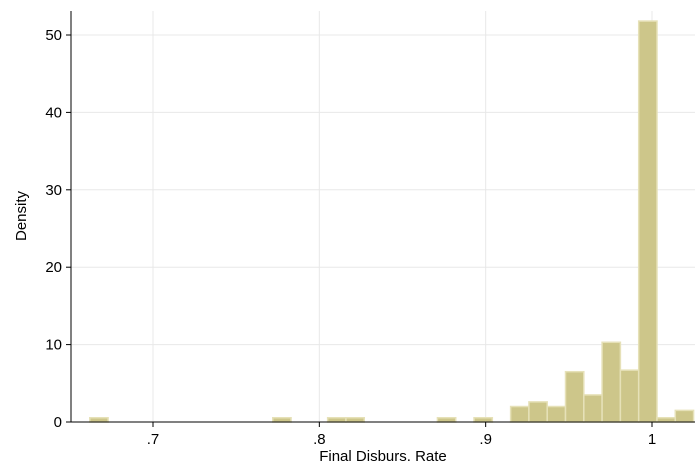 The width and height of the screenshot is (695, 467). I want to click on y-tick-label: 40, so click(53, 112).